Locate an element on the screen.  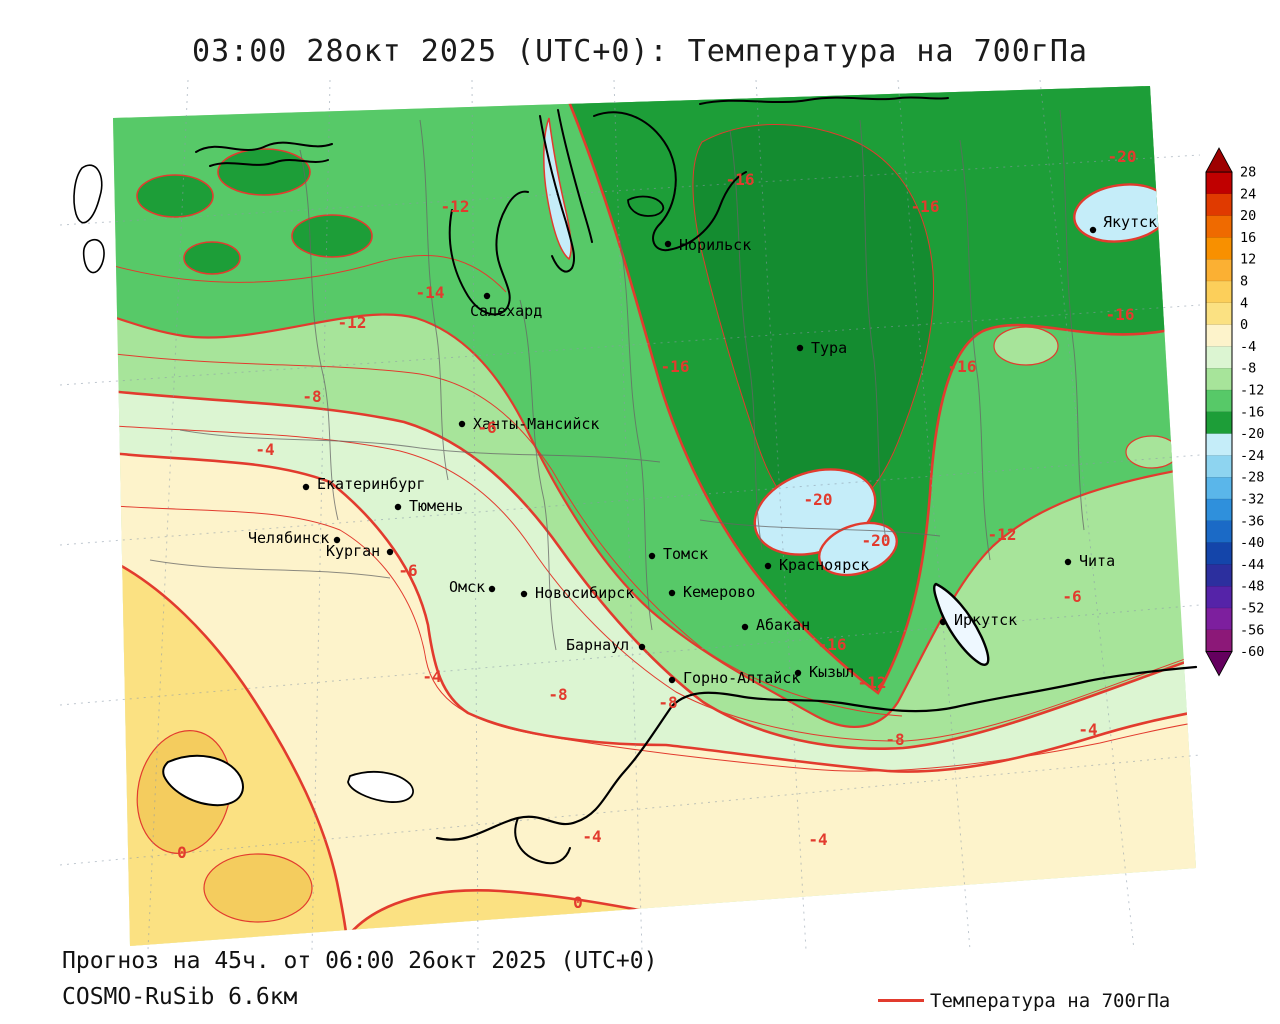
zone-light-spot is located at coordinates (1026, 346).